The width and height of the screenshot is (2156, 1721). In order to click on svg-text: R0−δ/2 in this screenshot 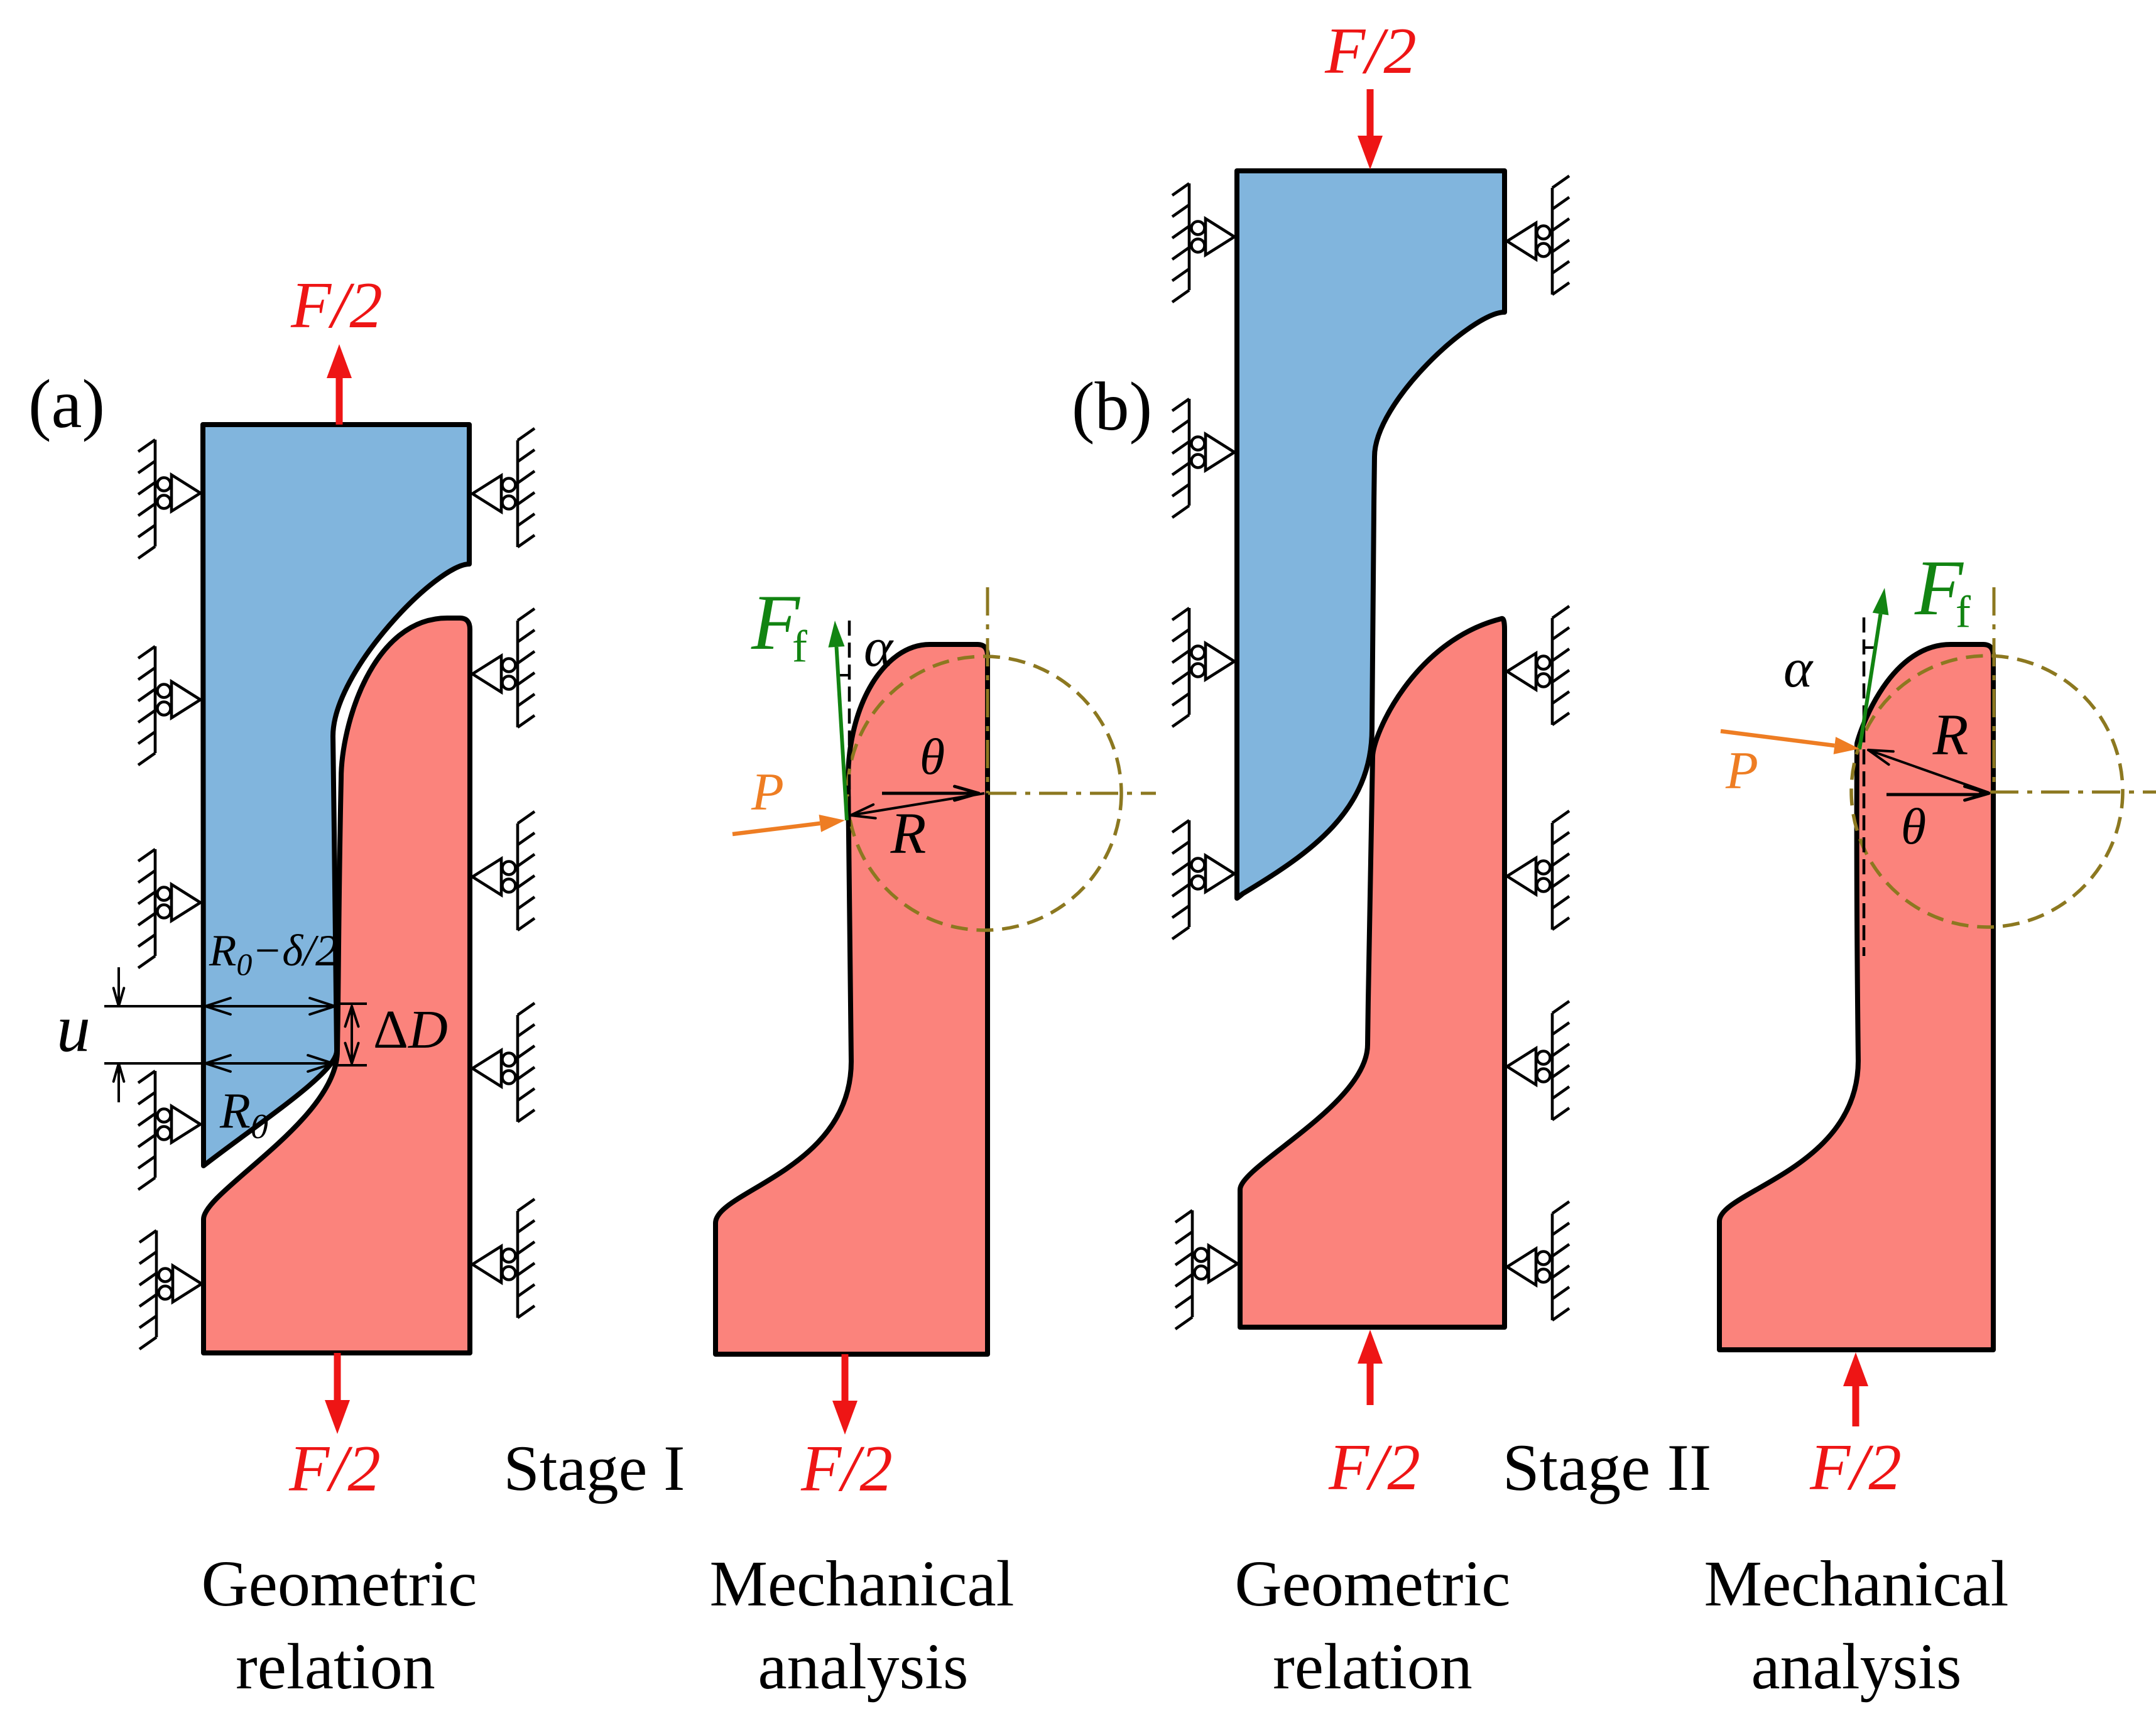, I will do `click(273, 954)`.